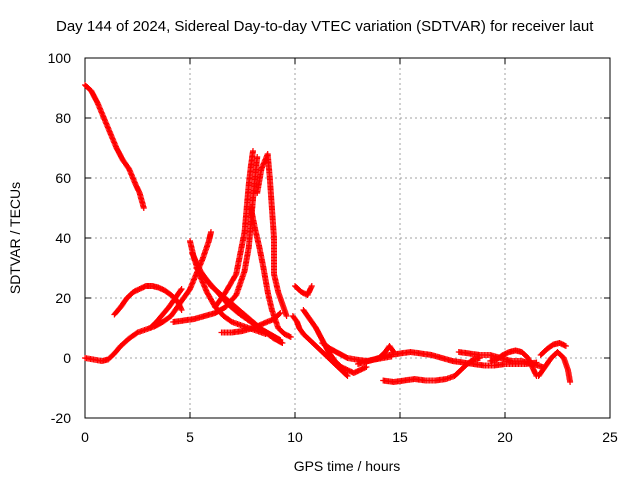 The height and width of the screenshot is (480, 640). I want to click on y-tick-label: 100, so click(60, 58).